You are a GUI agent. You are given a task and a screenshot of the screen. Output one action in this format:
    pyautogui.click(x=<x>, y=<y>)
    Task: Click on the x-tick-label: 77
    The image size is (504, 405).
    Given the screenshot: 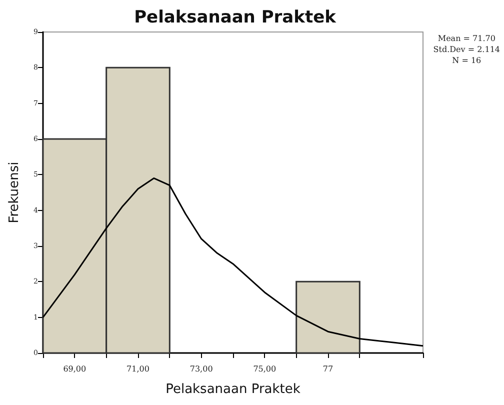 What is the action you would take?
    pyautogui.click(x=328, y=369)
    